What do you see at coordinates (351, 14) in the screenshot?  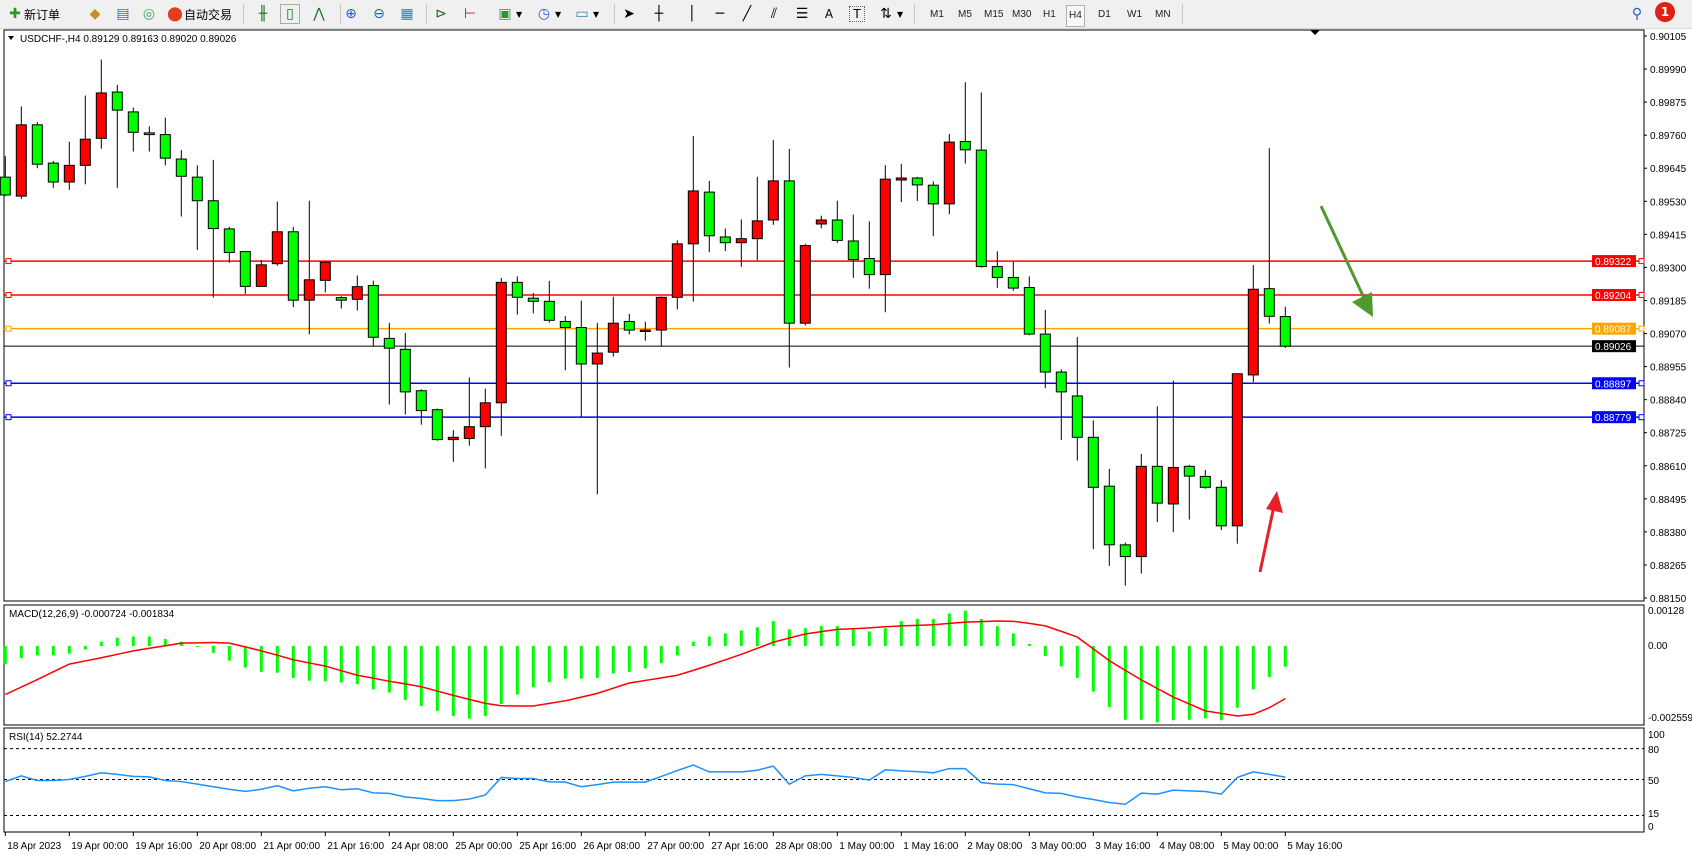 I see `zoom-in-button: ⊕` at bounding box center [351, 14].